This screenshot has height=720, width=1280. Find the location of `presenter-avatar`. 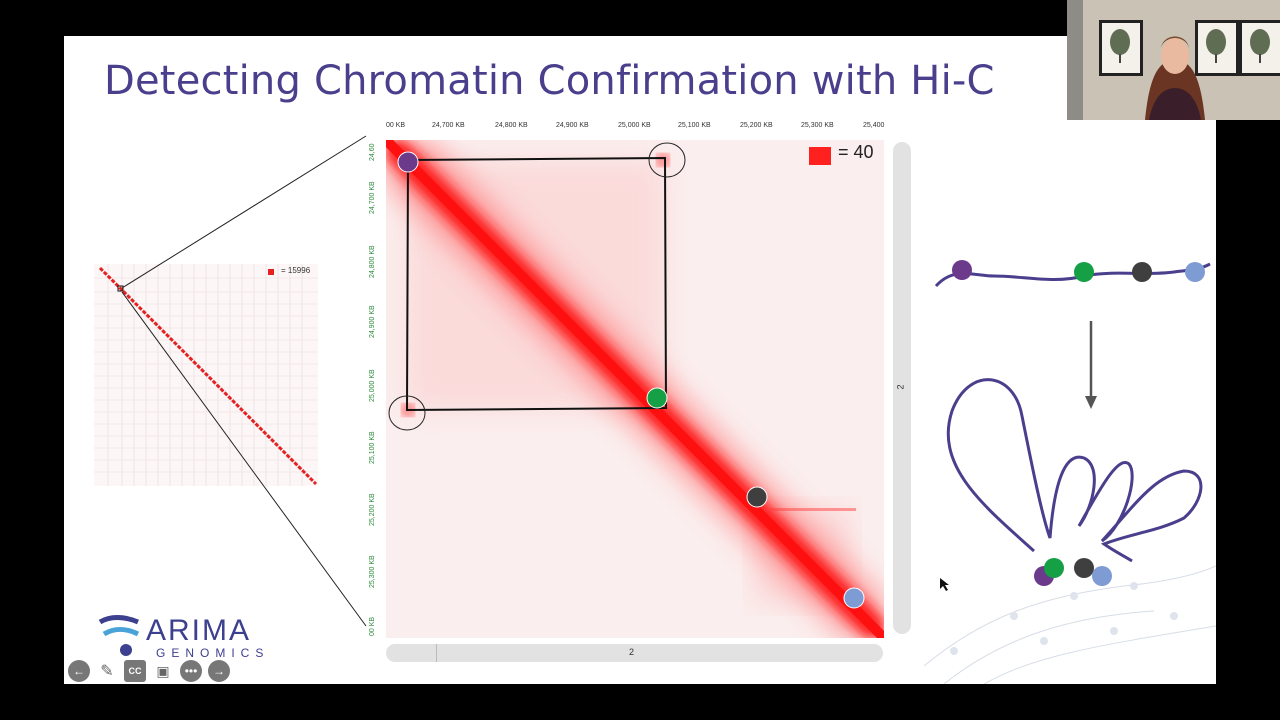

presenter-avatar is located at coordinates (1175, 78).